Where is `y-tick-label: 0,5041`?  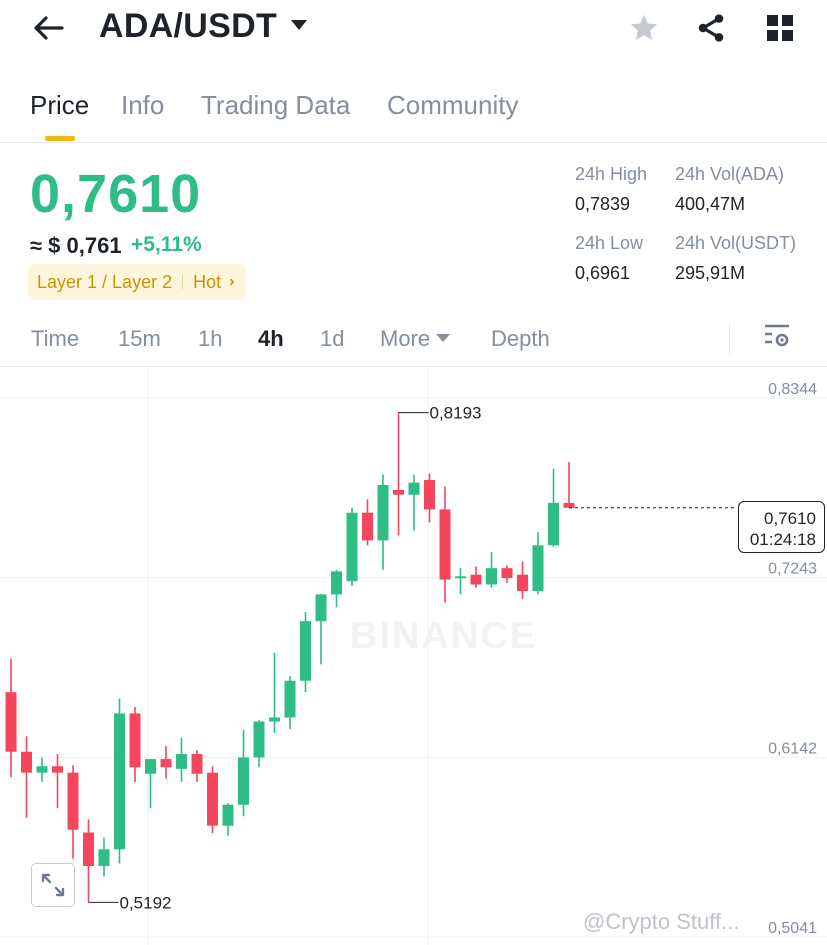 y-tick-label: 0,5041 is located at coordinates (792, 928).